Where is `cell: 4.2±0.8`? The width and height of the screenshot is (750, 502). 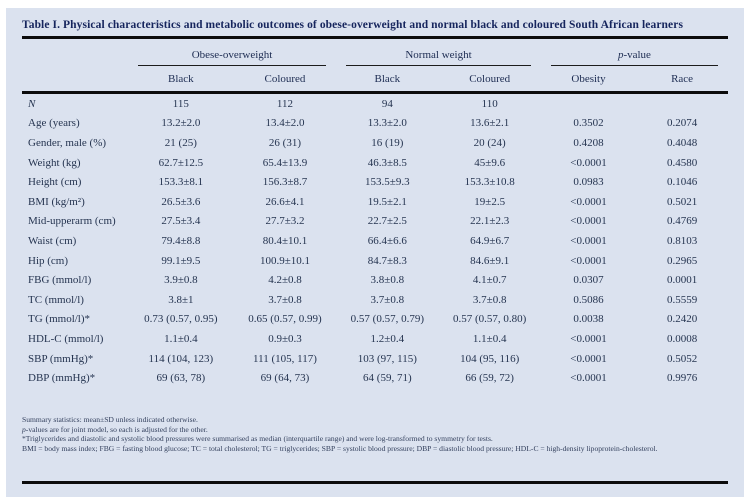 cell: 4.2±0.8 is located at coordinates (285, 280).